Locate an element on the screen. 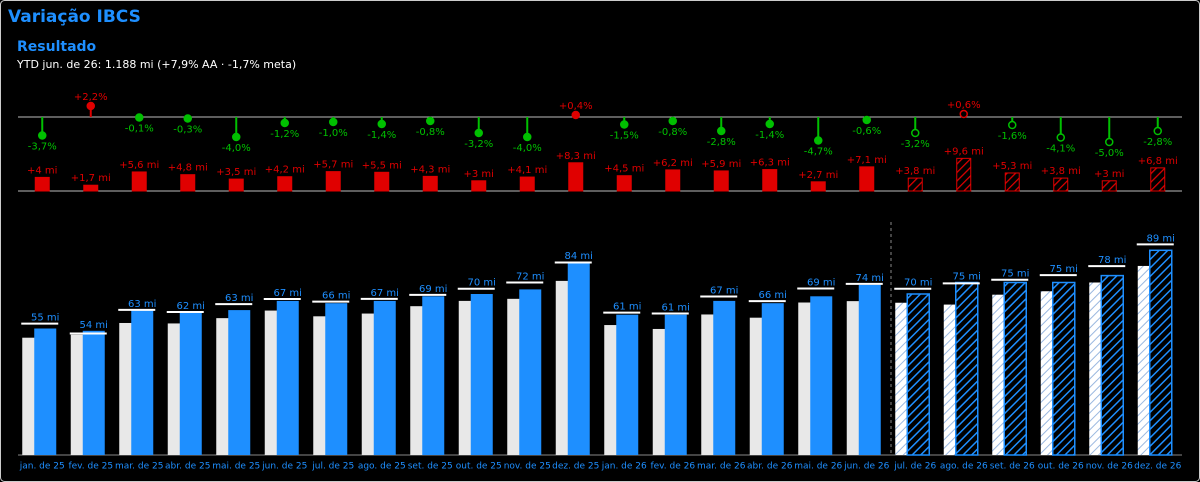 The height and width of the screenshot is (482, 1200). x-tick-label: fev. de 26 is located at coordinates (672, 467).